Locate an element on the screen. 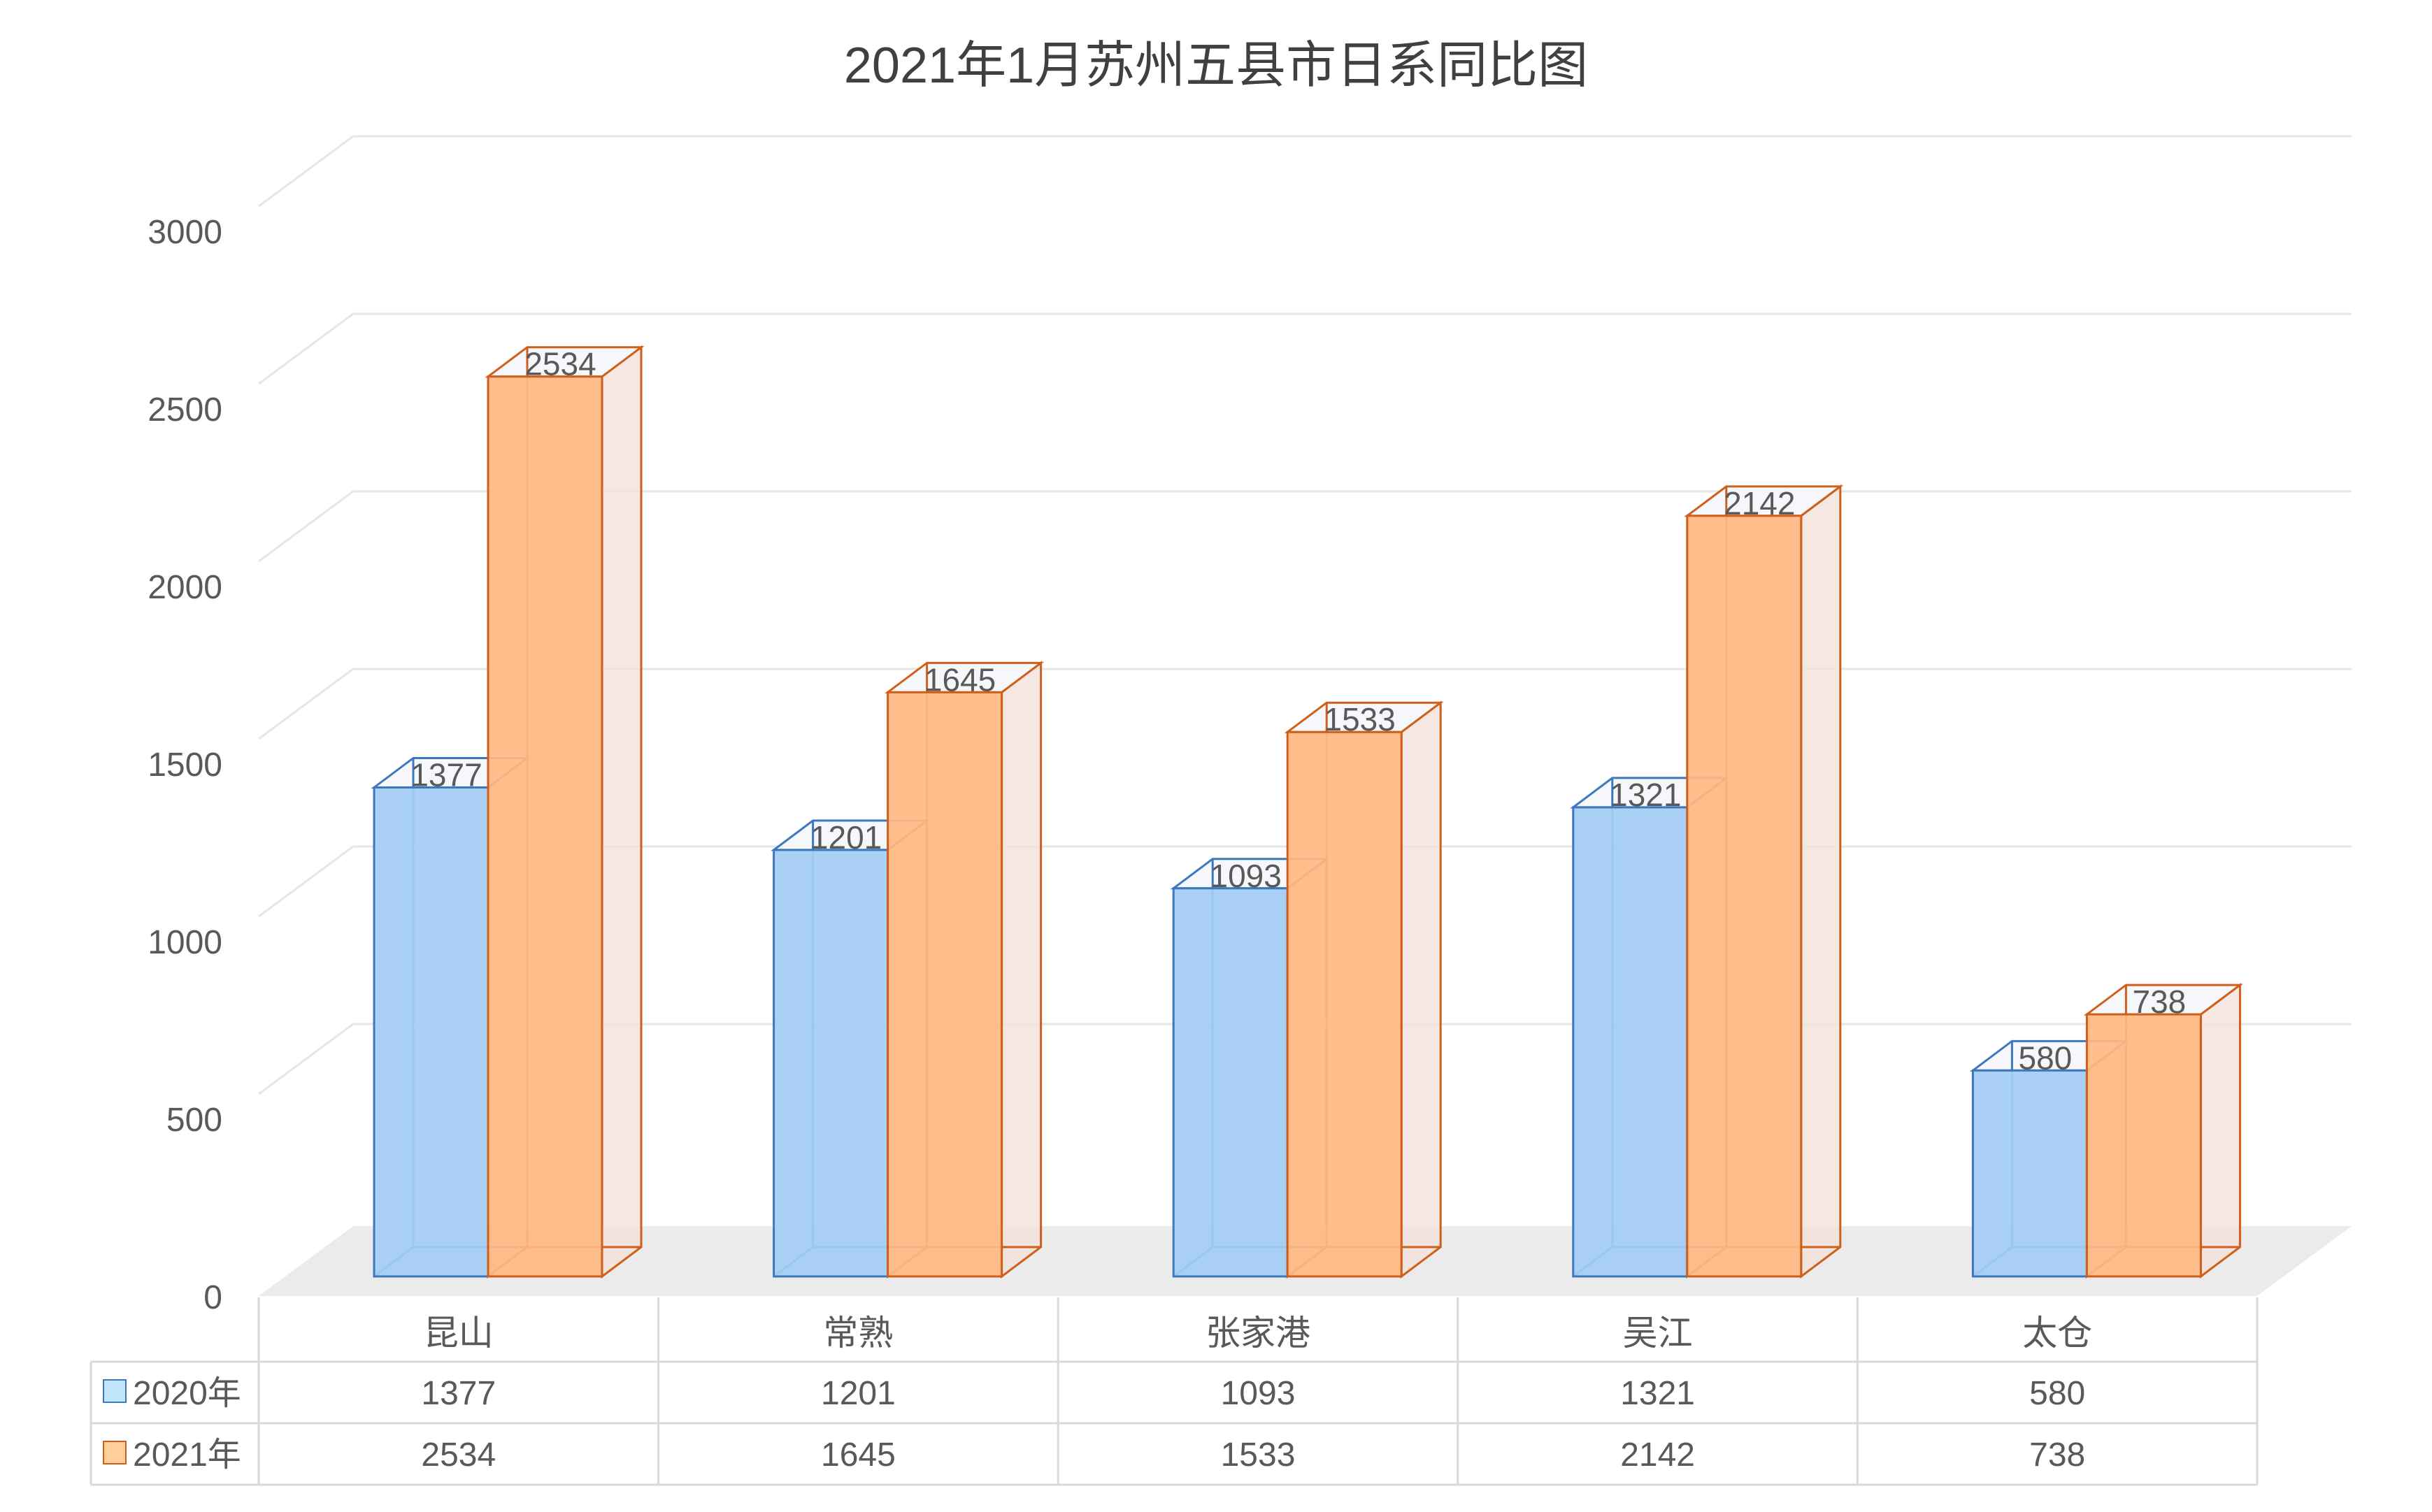 This screenshot has width=2432, height=1512. legend-entry: 2020年 is located at coordinates (187, 1393).